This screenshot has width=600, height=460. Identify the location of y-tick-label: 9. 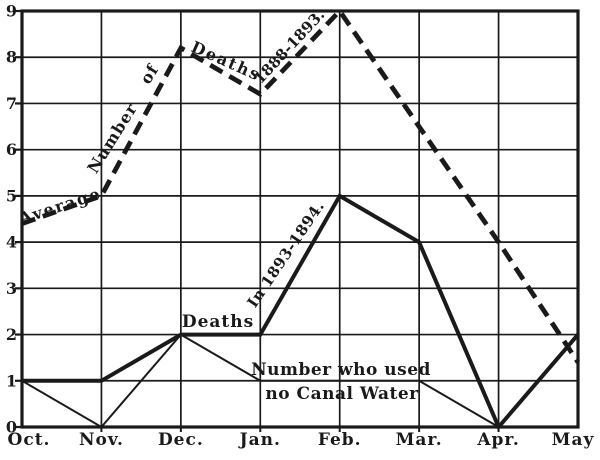
(11, 11).